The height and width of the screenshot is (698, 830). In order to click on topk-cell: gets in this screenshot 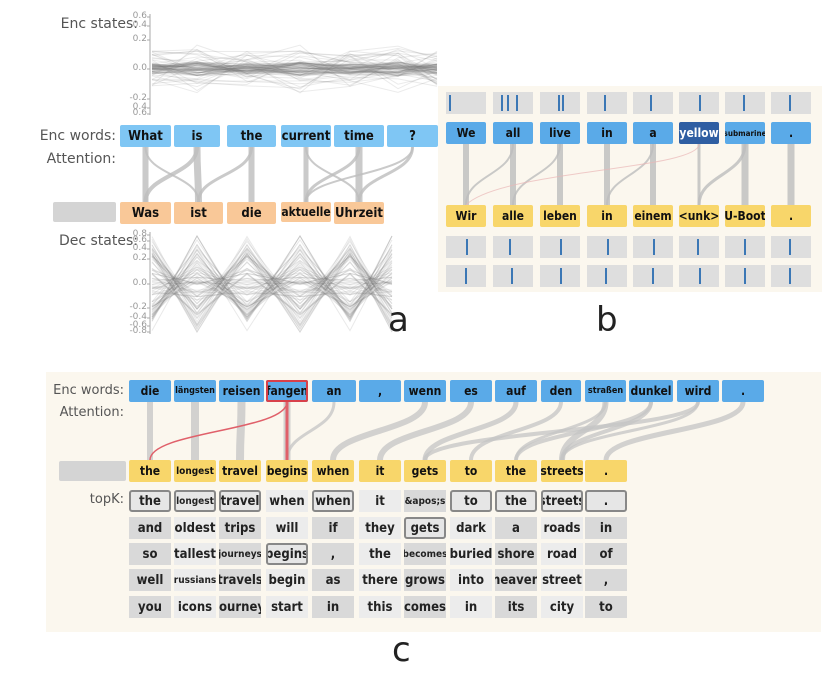, I will do `click(425, 528)`.